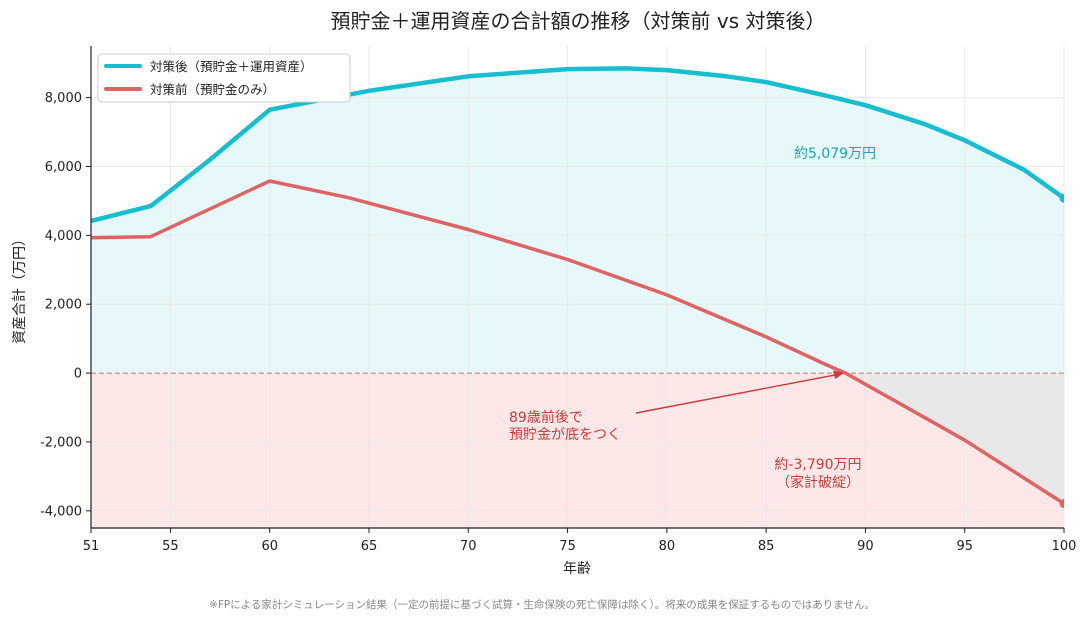  I want to click on x-tick-label: 85, so click(766, 546).